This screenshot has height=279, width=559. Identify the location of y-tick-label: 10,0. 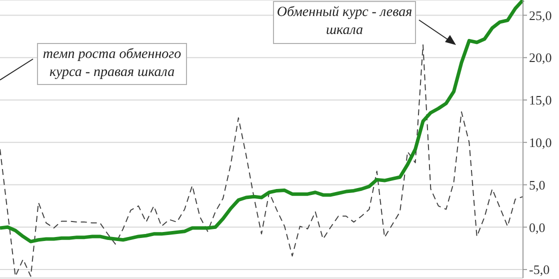
(540, 142).